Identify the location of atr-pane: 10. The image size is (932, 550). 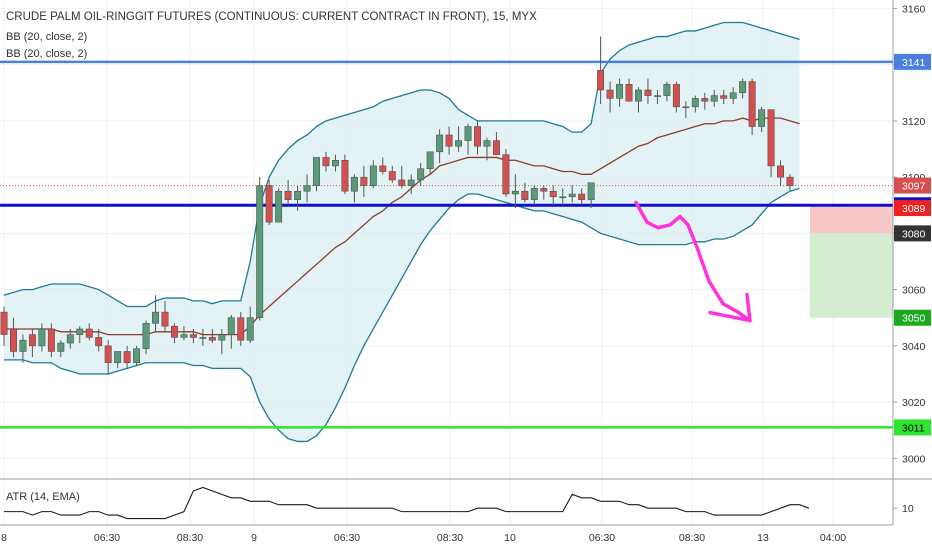
(466, 499).